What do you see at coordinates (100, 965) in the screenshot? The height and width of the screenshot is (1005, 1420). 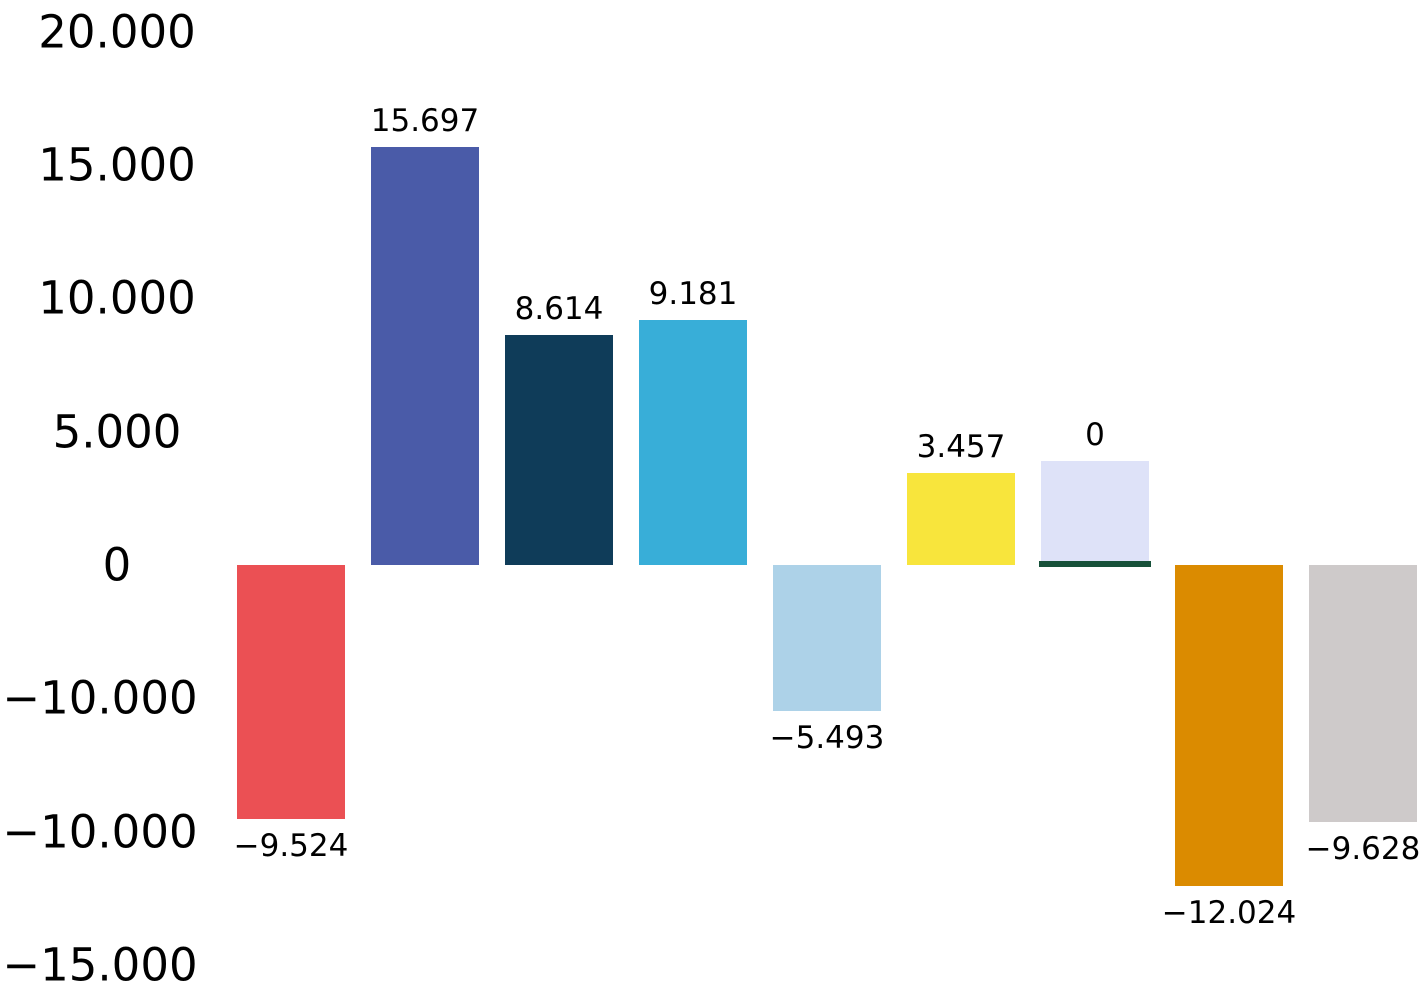 I see `y-axis-tick-label: −15.000` at bounding box center [100, 965].